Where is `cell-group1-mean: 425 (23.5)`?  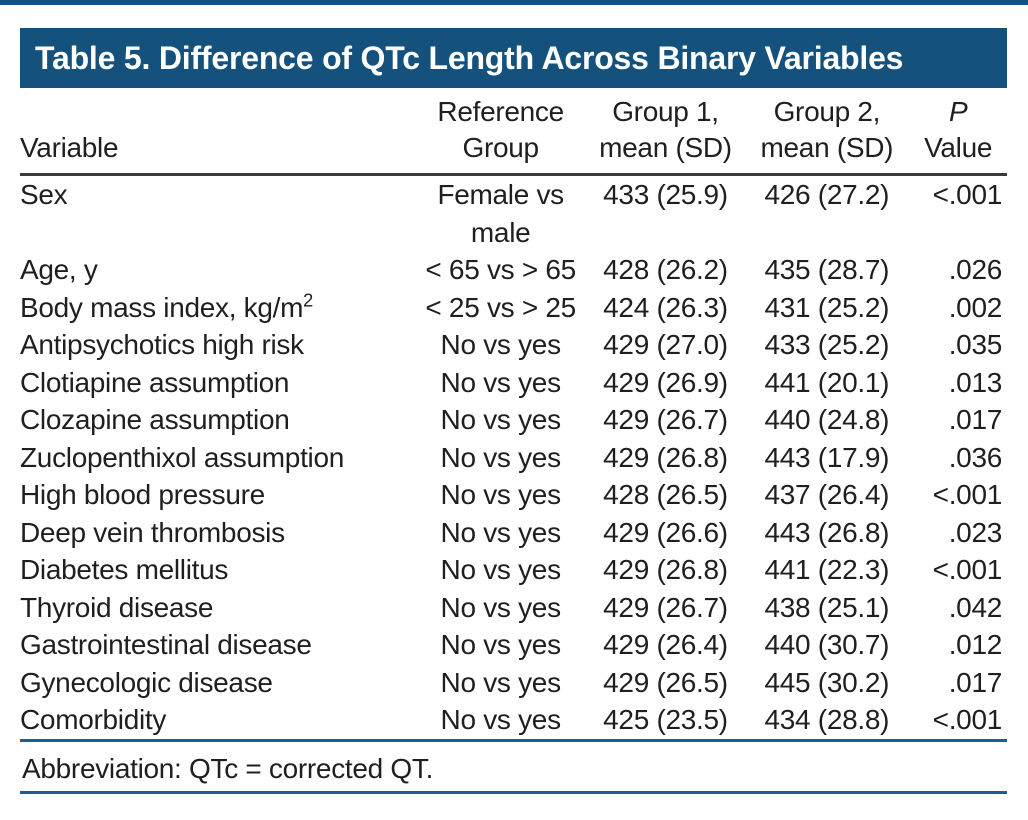
cell-group1-mean: 425 (23.5) is located at coordinates (665, 719).